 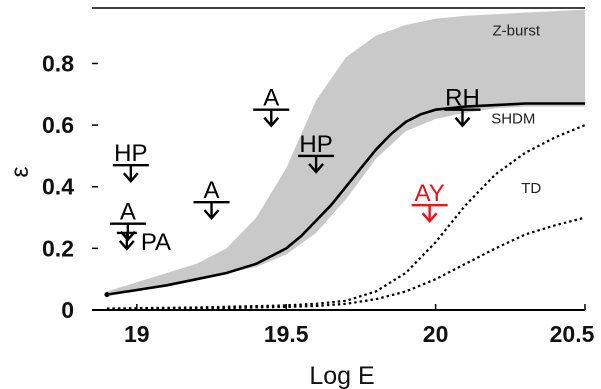 I want to click on upper-limit-rh: RH, so click(x=462, y=106).